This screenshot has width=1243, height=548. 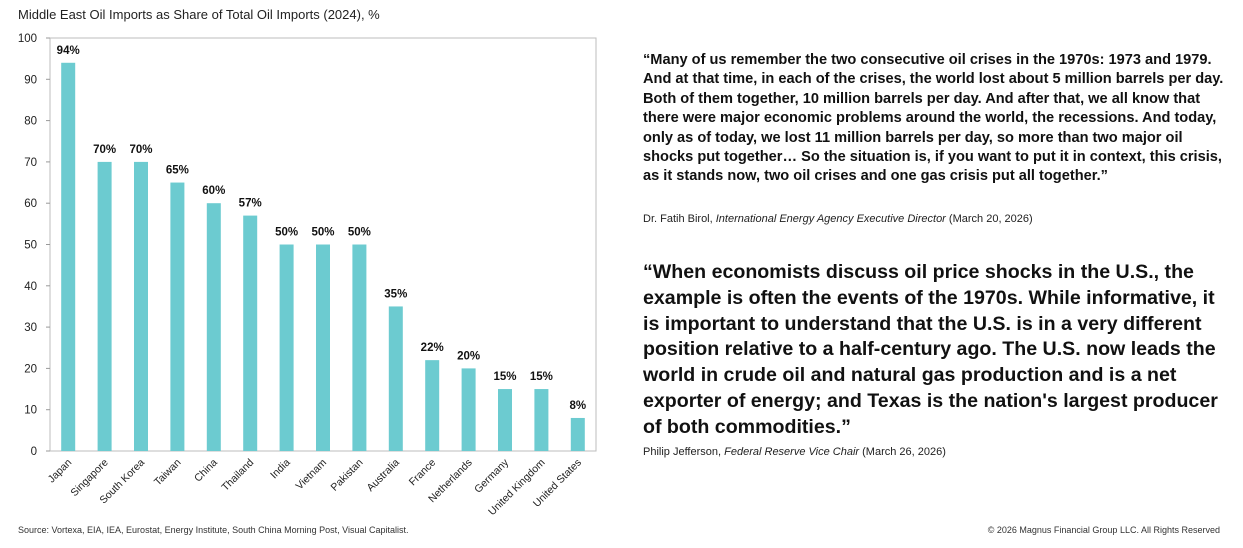 What do you see at coordinates (68, 51) in the screenshot?
I see `data-label: 94%` at bounding box center [68, 51].